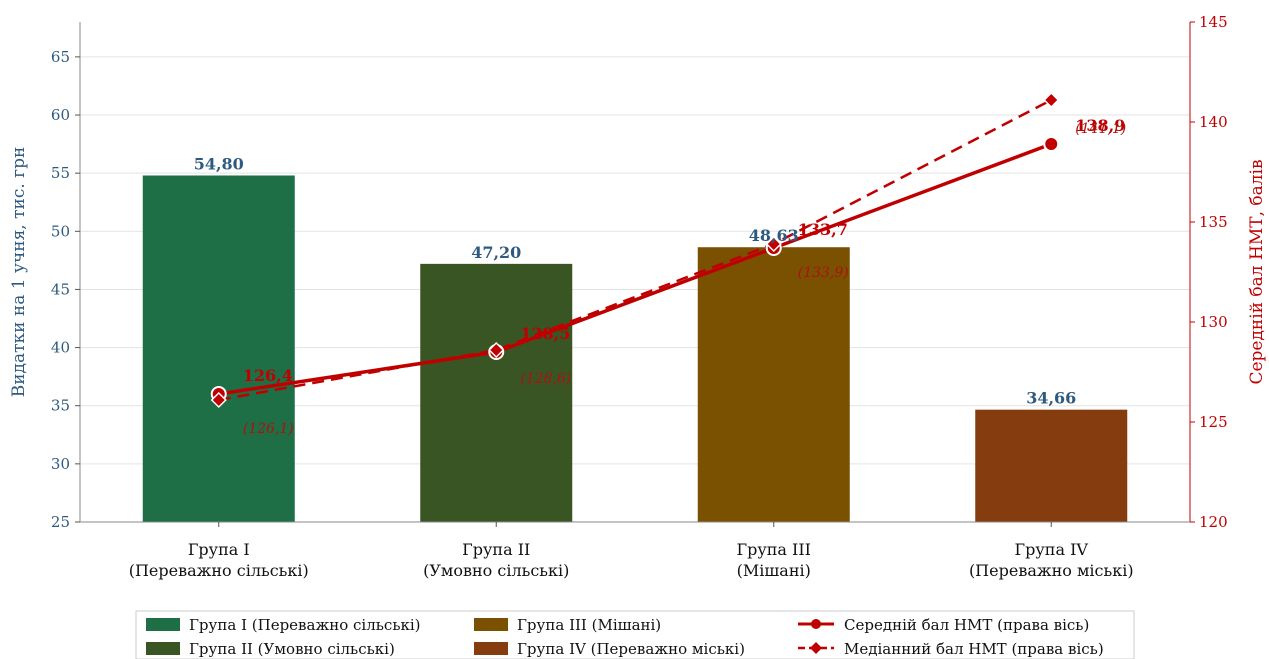  I want to click on median-value-label: (128,6), so click(545, 379).